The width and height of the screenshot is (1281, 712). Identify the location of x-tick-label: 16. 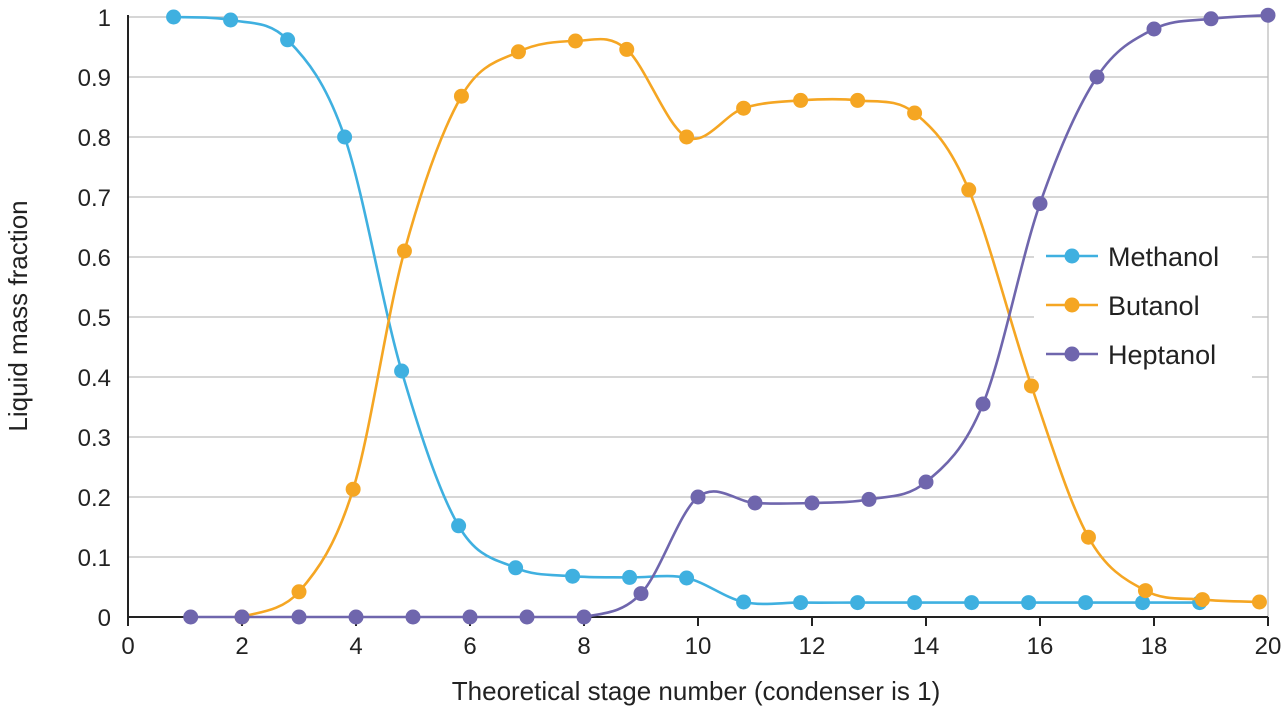
(1040, 646).